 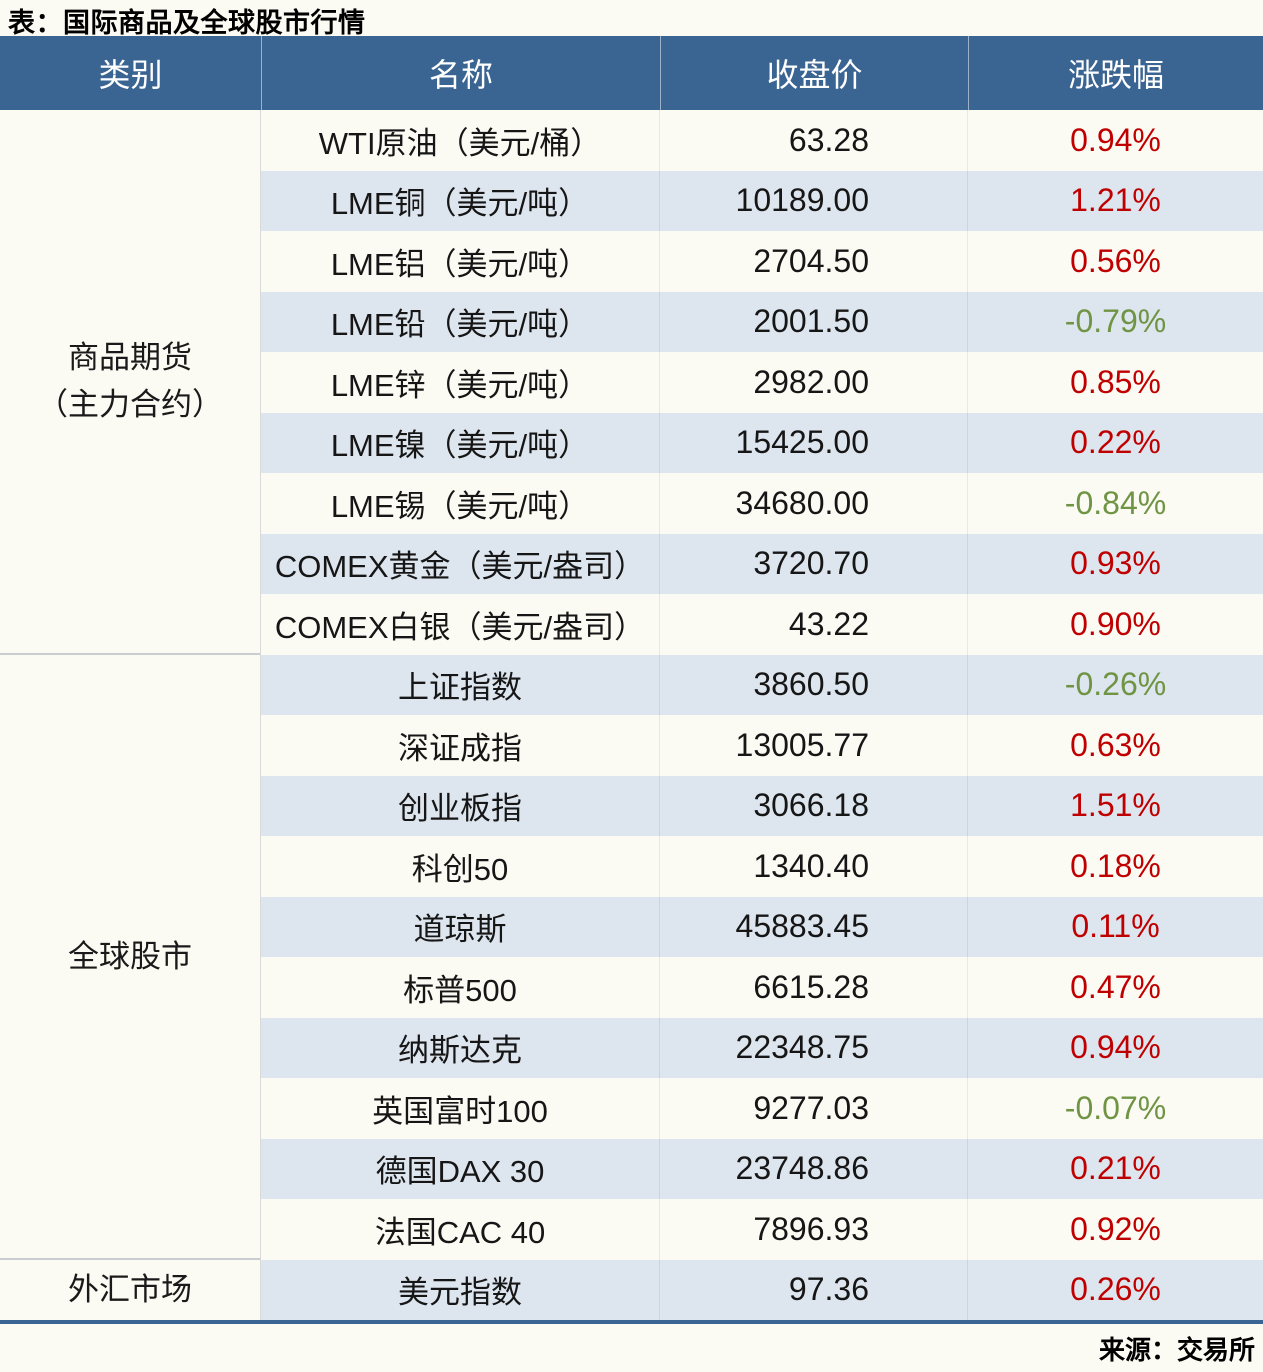 I want to click on table-header-row: 类别 名称 收盘价 涨跌幅, so click(x=631, y=73).